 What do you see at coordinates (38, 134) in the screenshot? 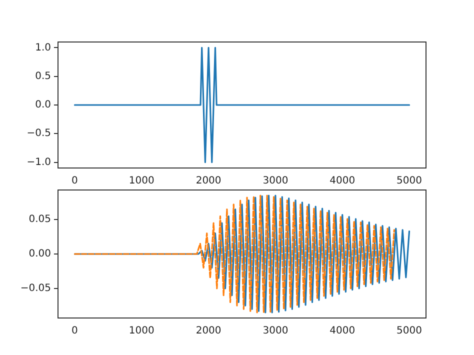
I see `y-tick-label: −0.5` at bounding box center [38, 134].